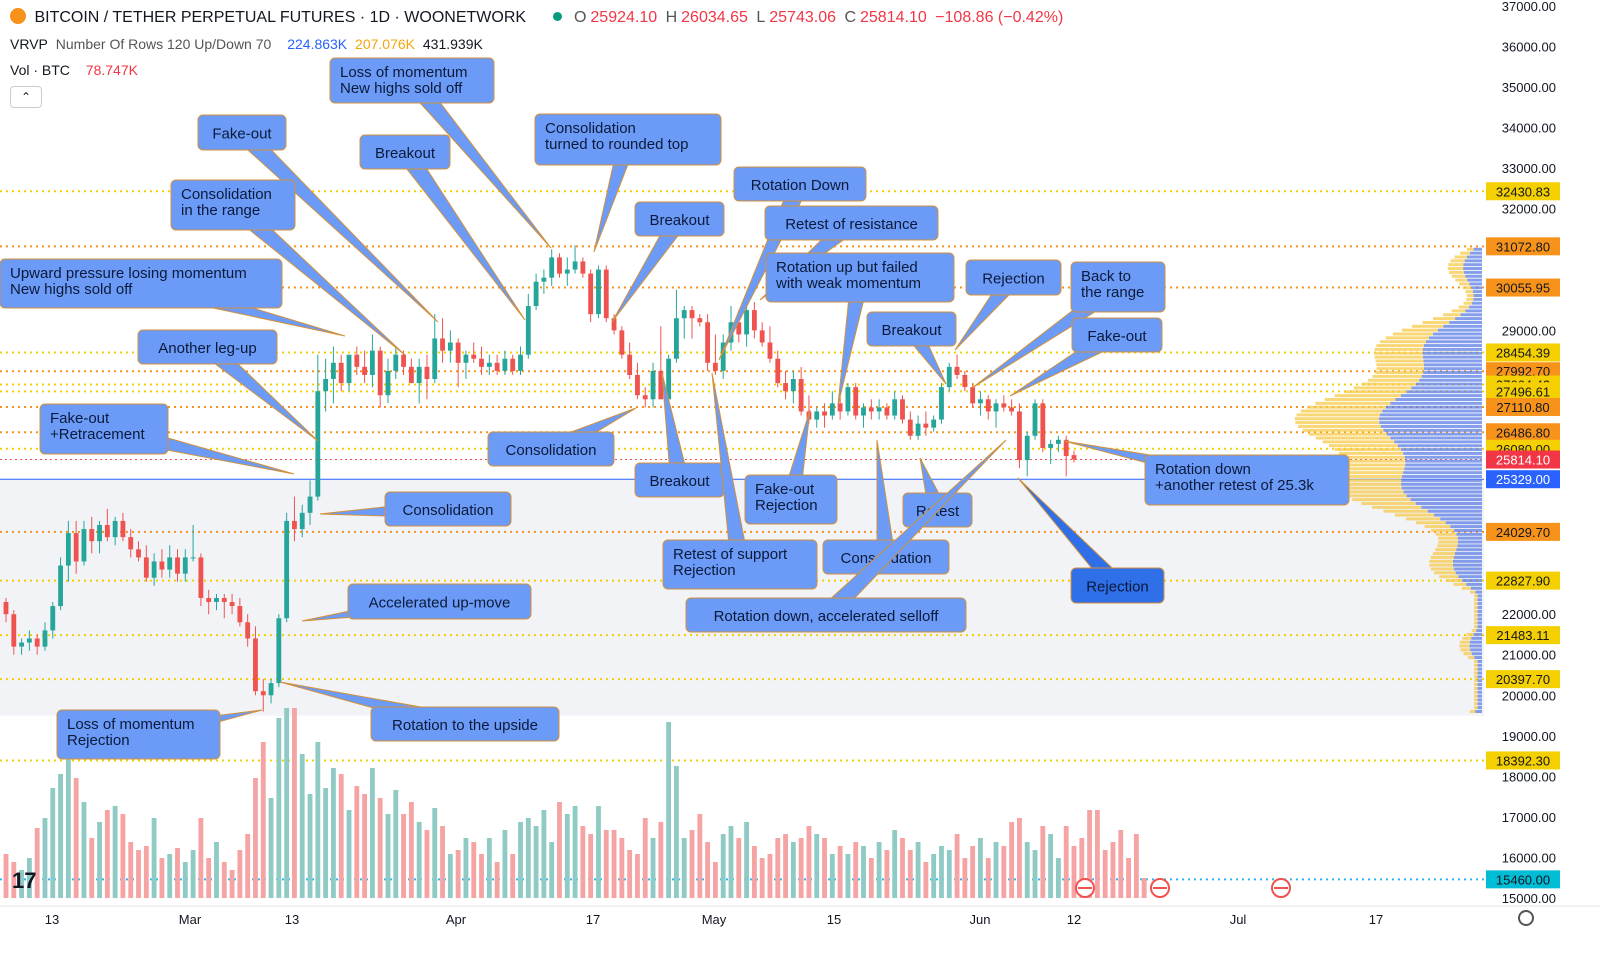 The image size is (1600, 955). What do you see at coordinates (1526, 918) in the screenshot?
I see `settings-gear-icon` at bounding box center [1526, 918].